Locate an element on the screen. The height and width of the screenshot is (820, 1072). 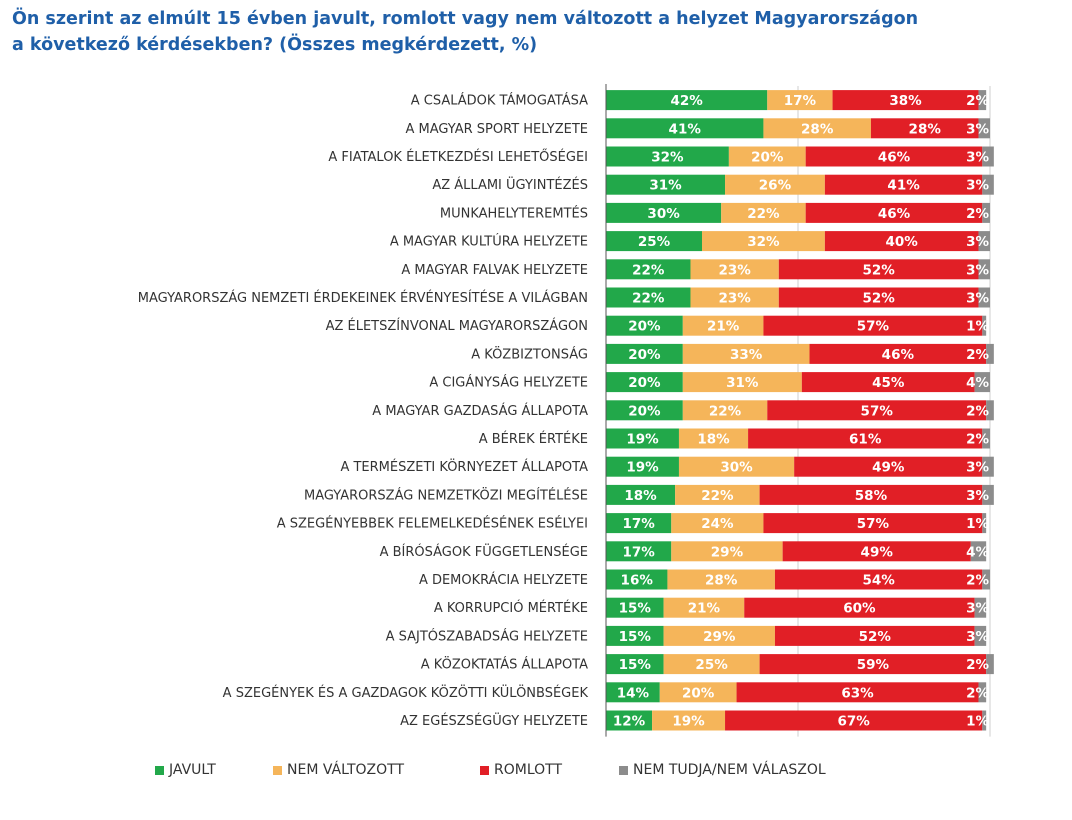
data-label: 26% is located at coordinates (775, 186).